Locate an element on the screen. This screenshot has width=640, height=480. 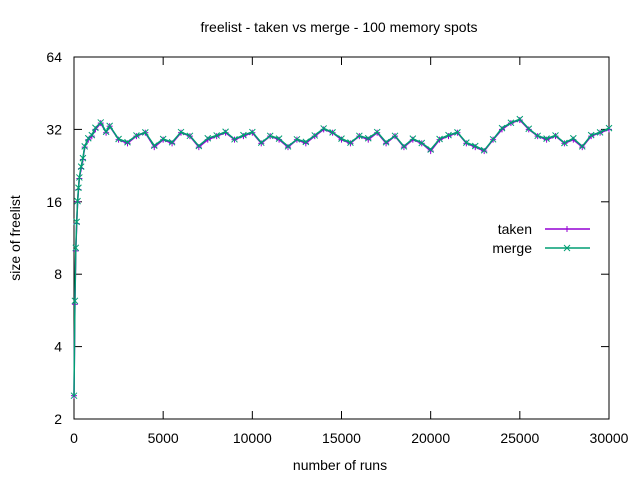
y-tick-label: 8 is located at coordinates (58, 274).